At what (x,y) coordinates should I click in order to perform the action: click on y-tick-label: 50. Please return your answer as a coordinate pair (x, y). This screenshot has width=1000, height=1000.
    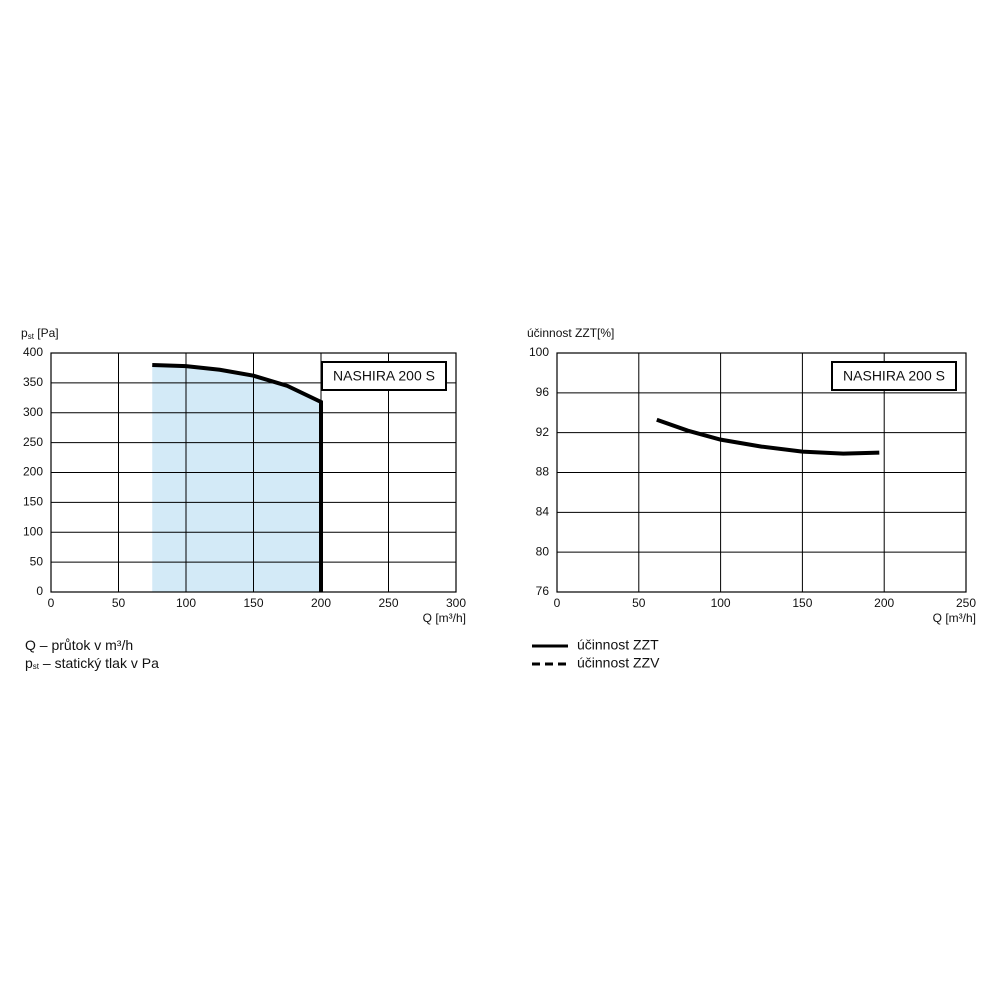
    Looking at the image, I should click on (37, 561).